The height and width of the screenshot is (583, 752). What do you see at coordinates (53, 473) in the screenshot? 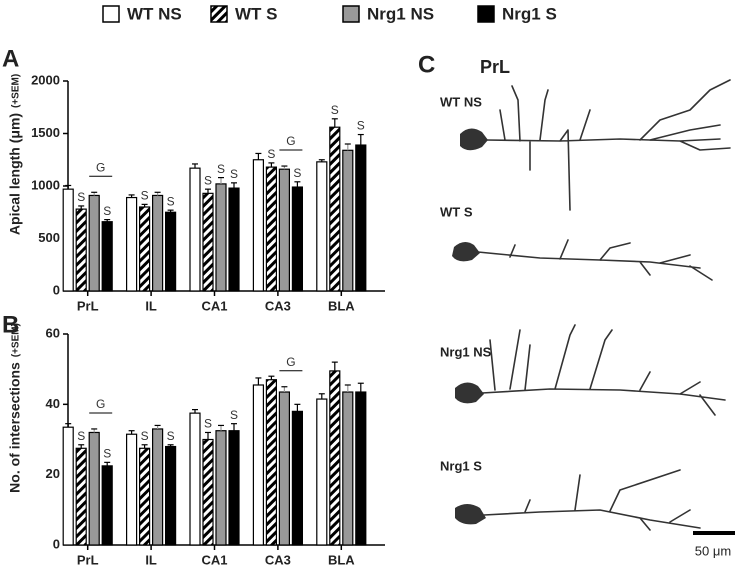
I see `y-tick-label: 20` at bounding box center [53, 473].